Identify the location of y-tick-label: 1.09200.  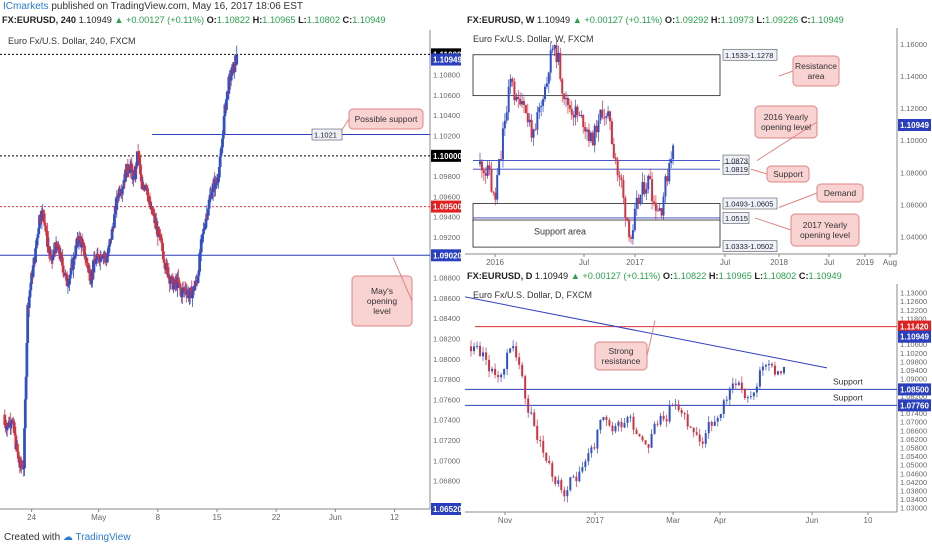
(446, 237).